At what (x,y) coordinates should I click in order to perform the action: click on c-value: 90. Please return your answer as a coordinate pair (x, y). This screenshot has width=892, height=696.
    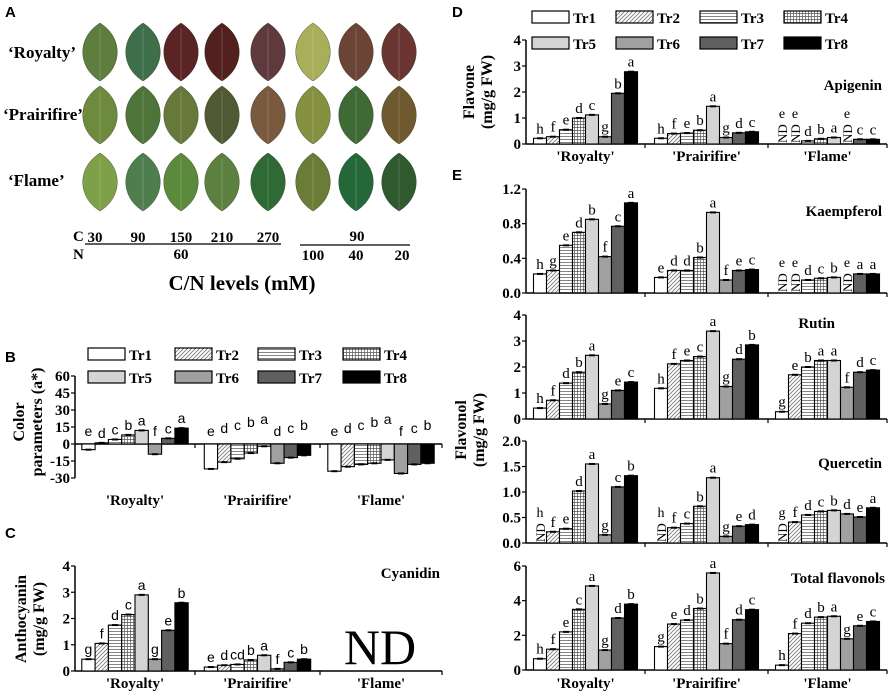
    Looking at the image, I should click on (138, 238).